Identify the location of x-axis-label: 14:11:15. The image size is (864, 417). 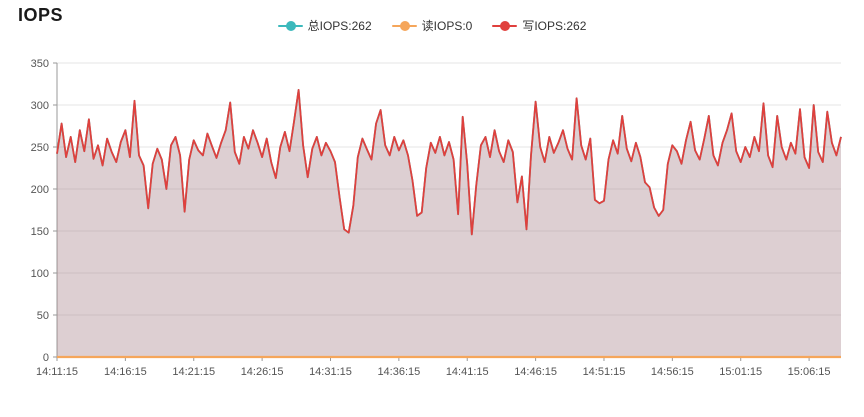
(57, 372).